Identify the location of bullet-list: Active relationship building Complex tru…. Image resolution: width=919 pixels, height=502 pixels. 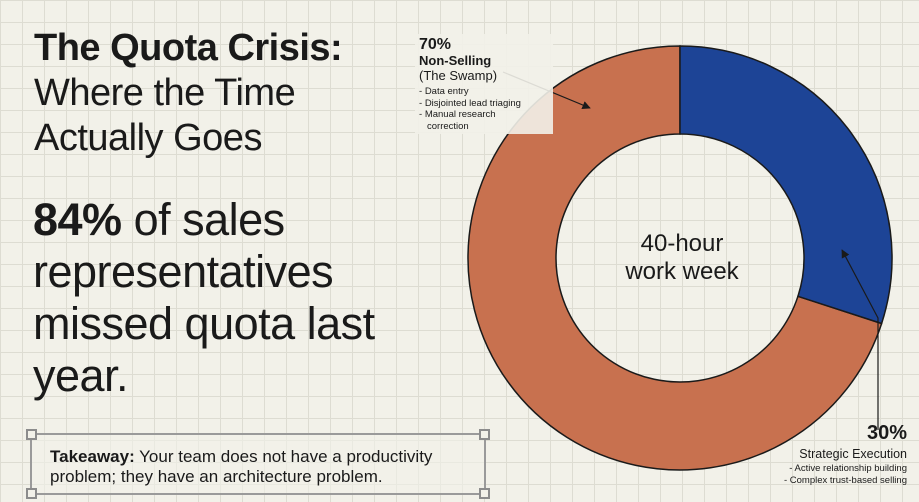
(832, 474).